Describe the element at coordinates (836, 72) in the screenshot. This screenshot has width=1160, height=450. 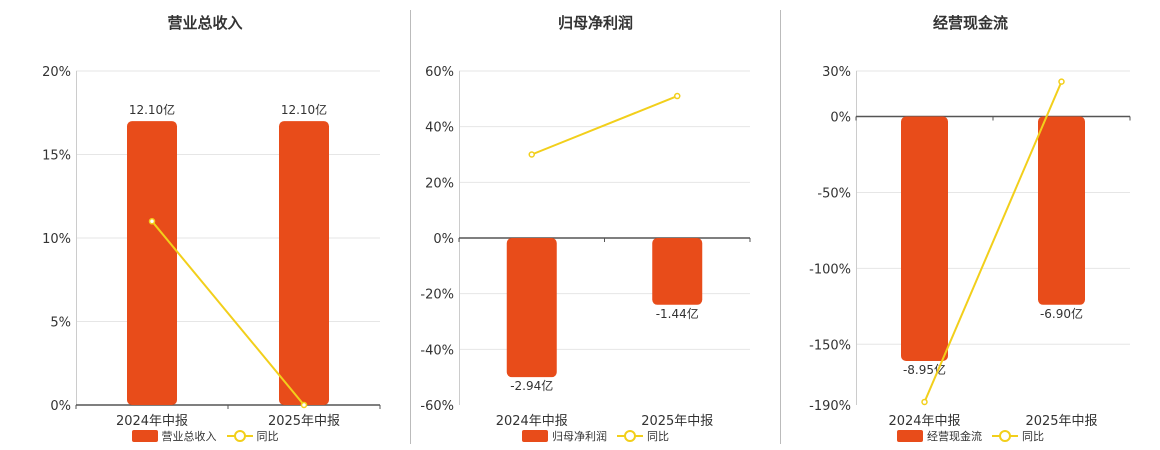
I see `y-tick-label: 30%` at that location.